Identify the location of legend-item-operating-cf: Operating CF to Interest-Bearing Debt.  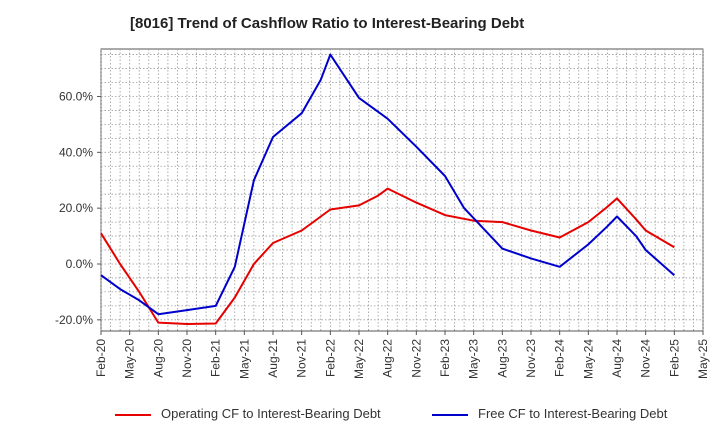
(248, 413).